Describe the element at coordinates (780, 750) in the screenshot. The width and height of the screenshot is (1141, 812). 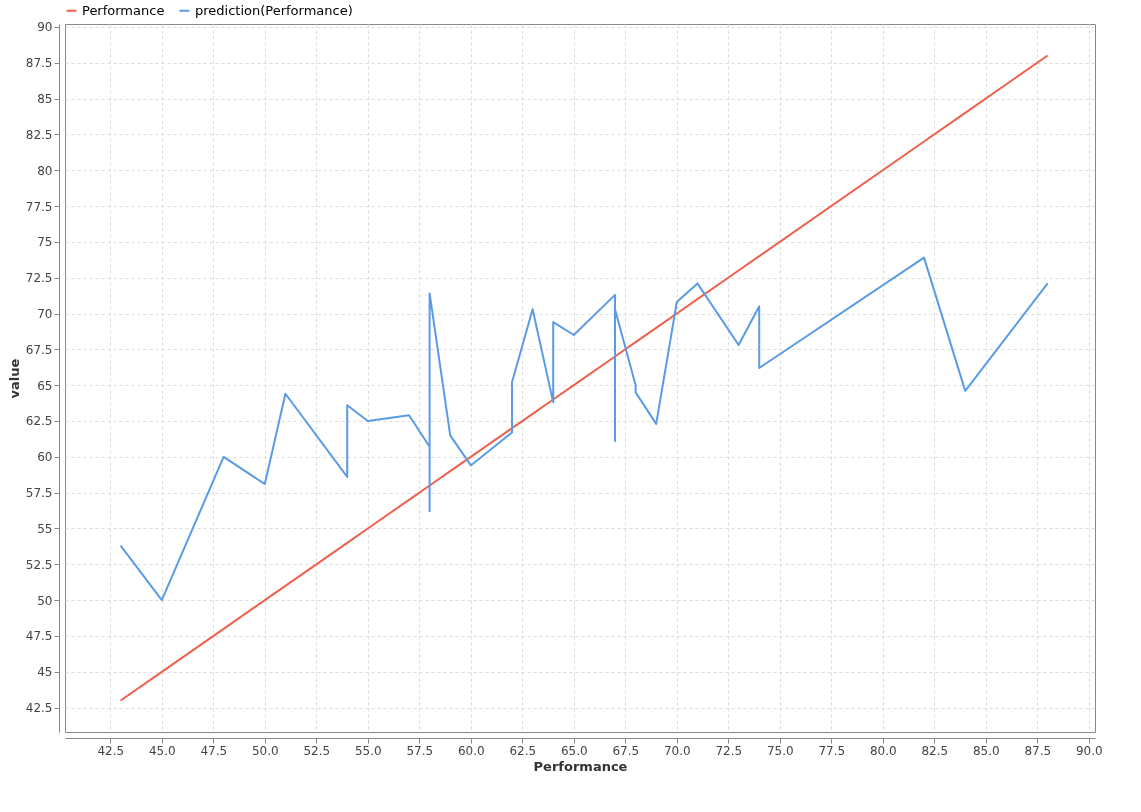
I see `x-tick-label: 75.0` at that location.